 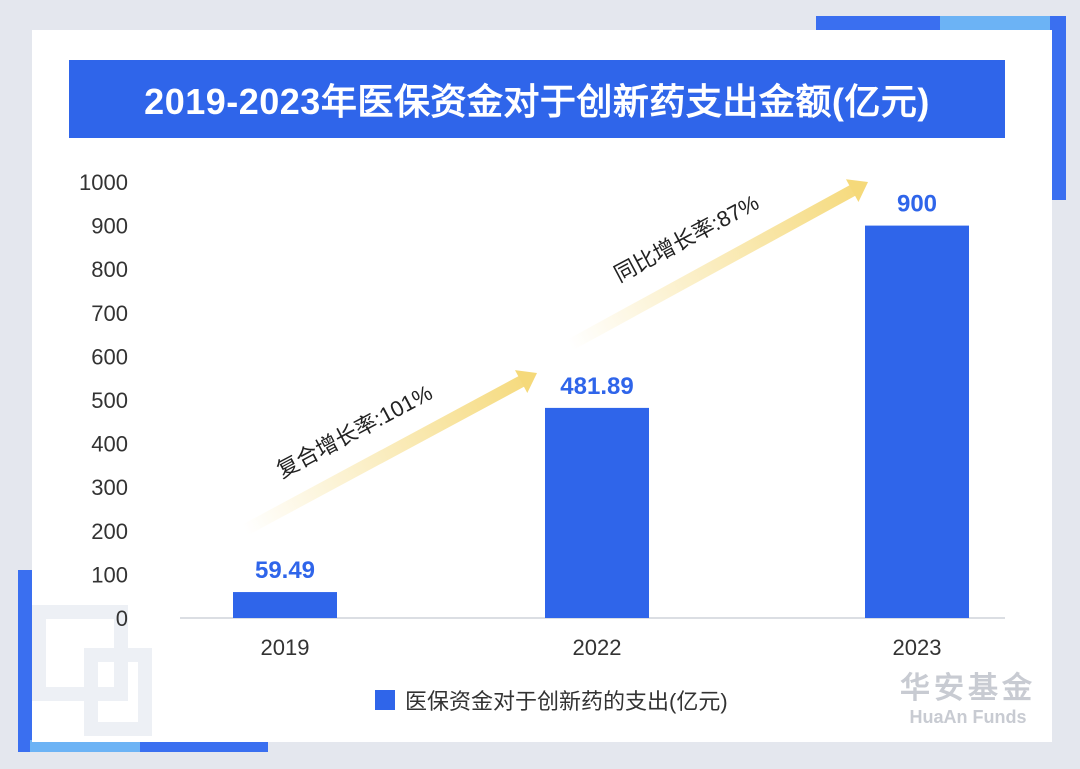 What do you see at coordinates (566, 701) in the screenshot?
I see `legend-label: 医保资金对于创新药的支出(亿元)` at bounding box center [566, 701].